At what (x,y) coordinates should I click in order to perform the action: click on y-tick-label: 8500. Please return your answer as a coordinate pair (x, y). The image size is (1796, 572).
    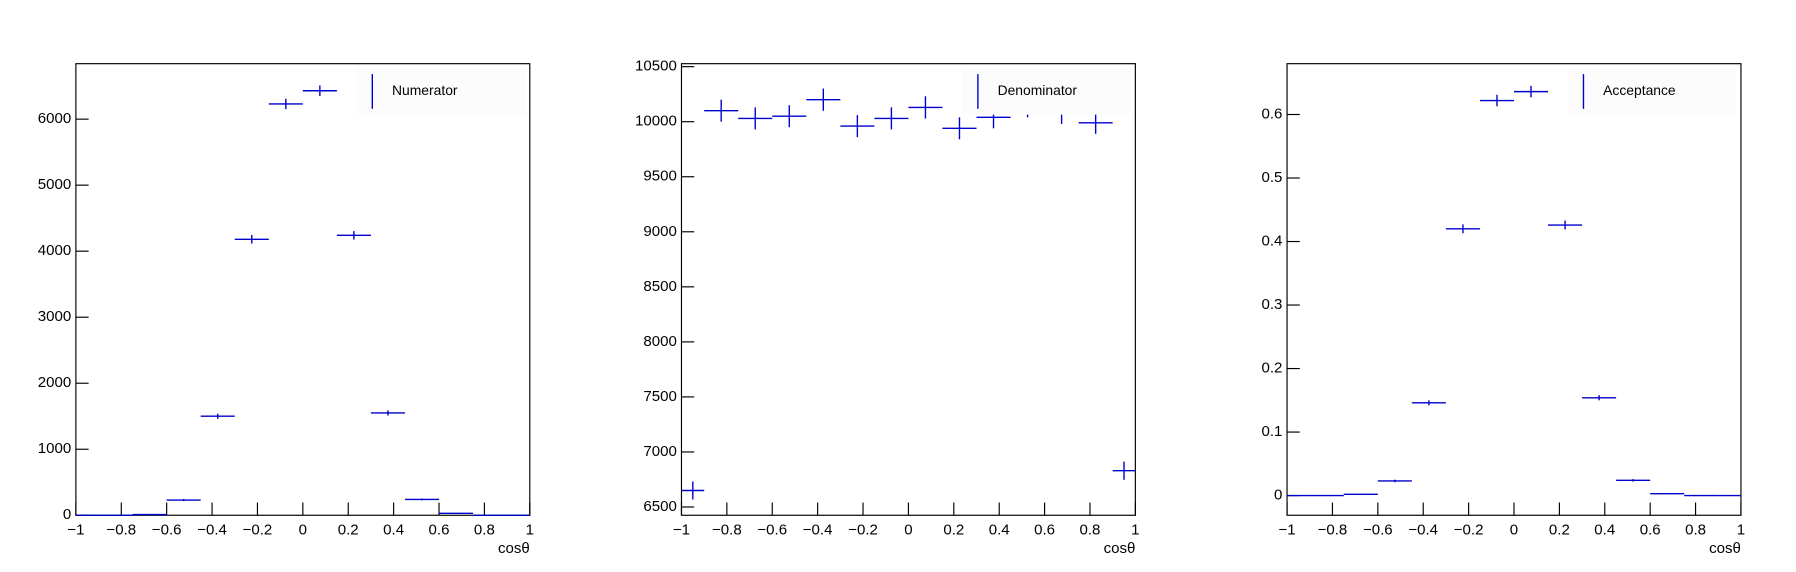
    Looking at the image, I should click on (659, 286).